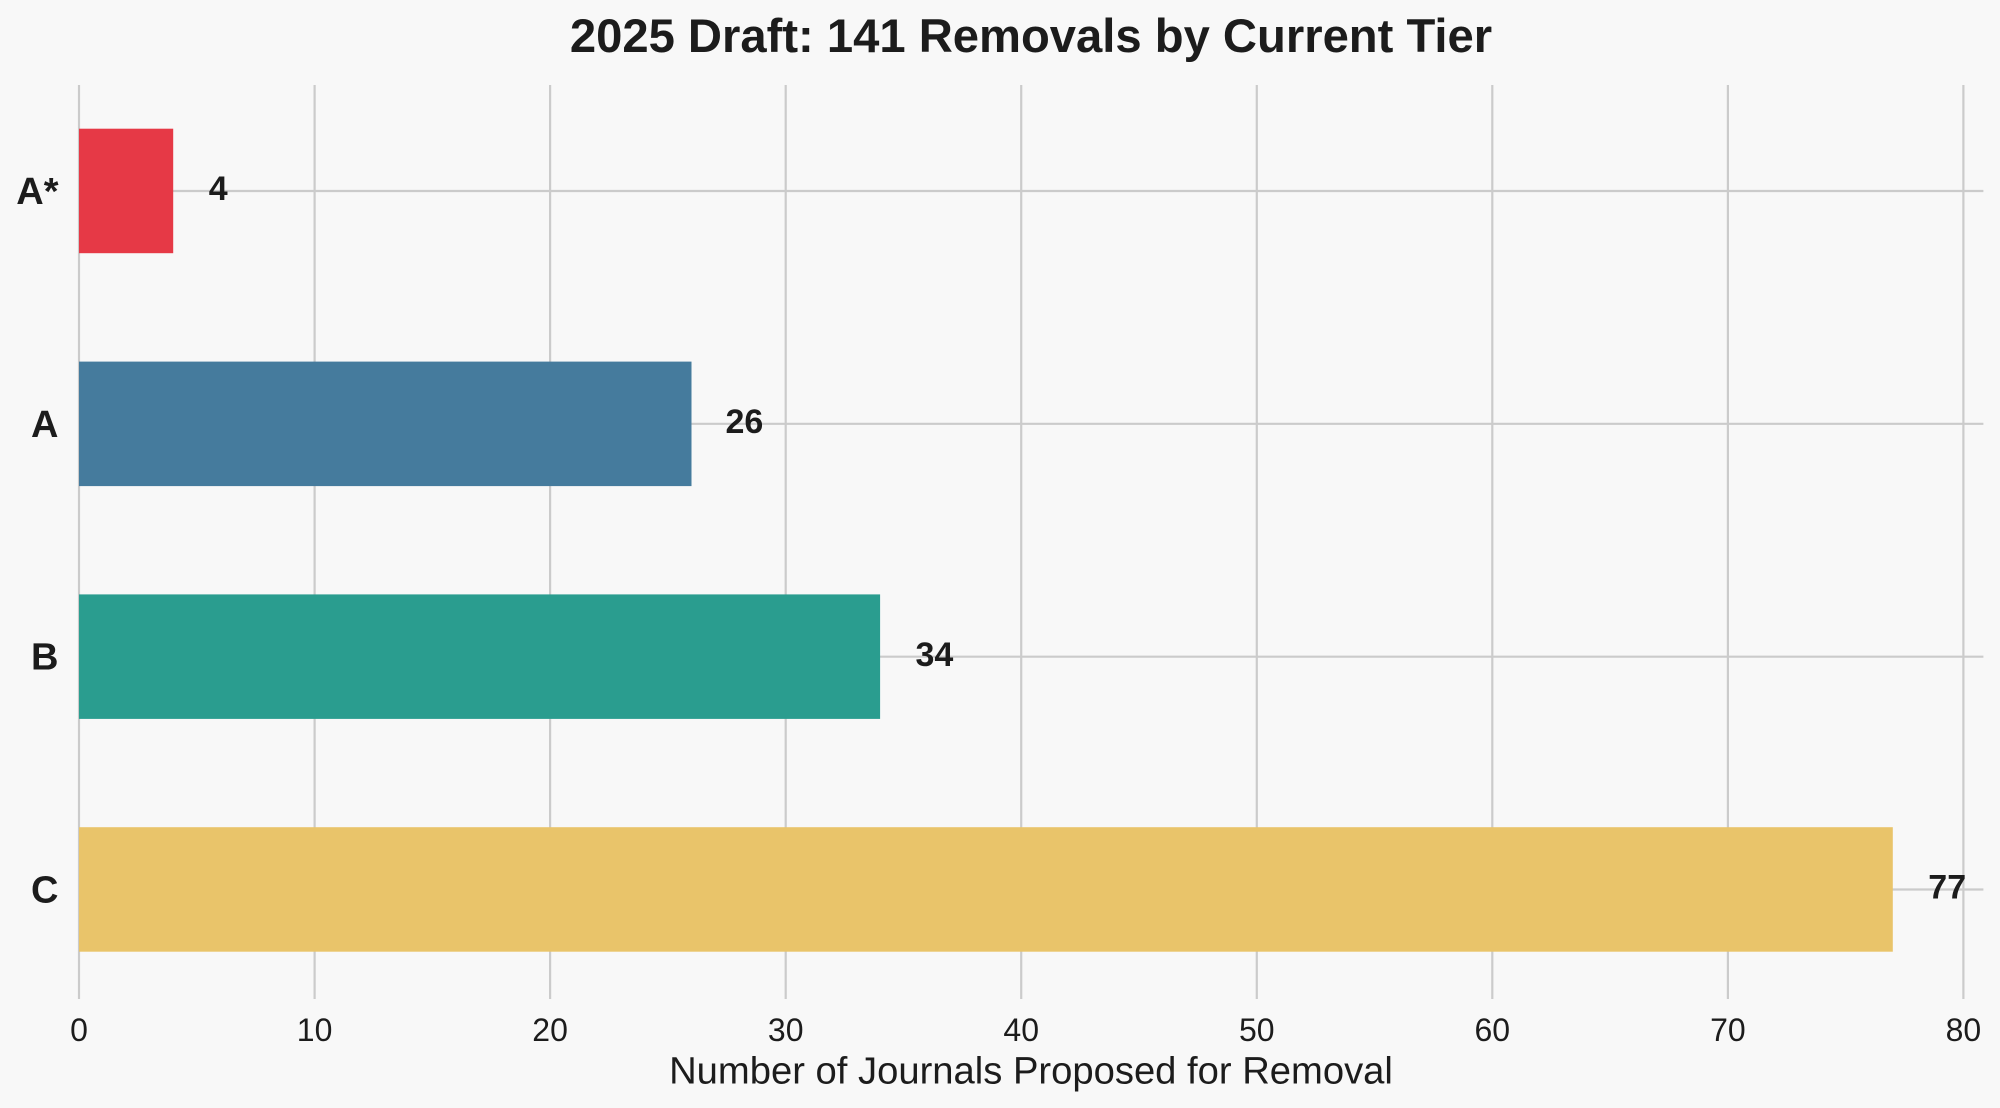 The image size is (2000, 1108). What do you see at coordinates (1021, 1030) in the screenshot?
I see `svg-text: 40` at bounding box center [1021, 1030].